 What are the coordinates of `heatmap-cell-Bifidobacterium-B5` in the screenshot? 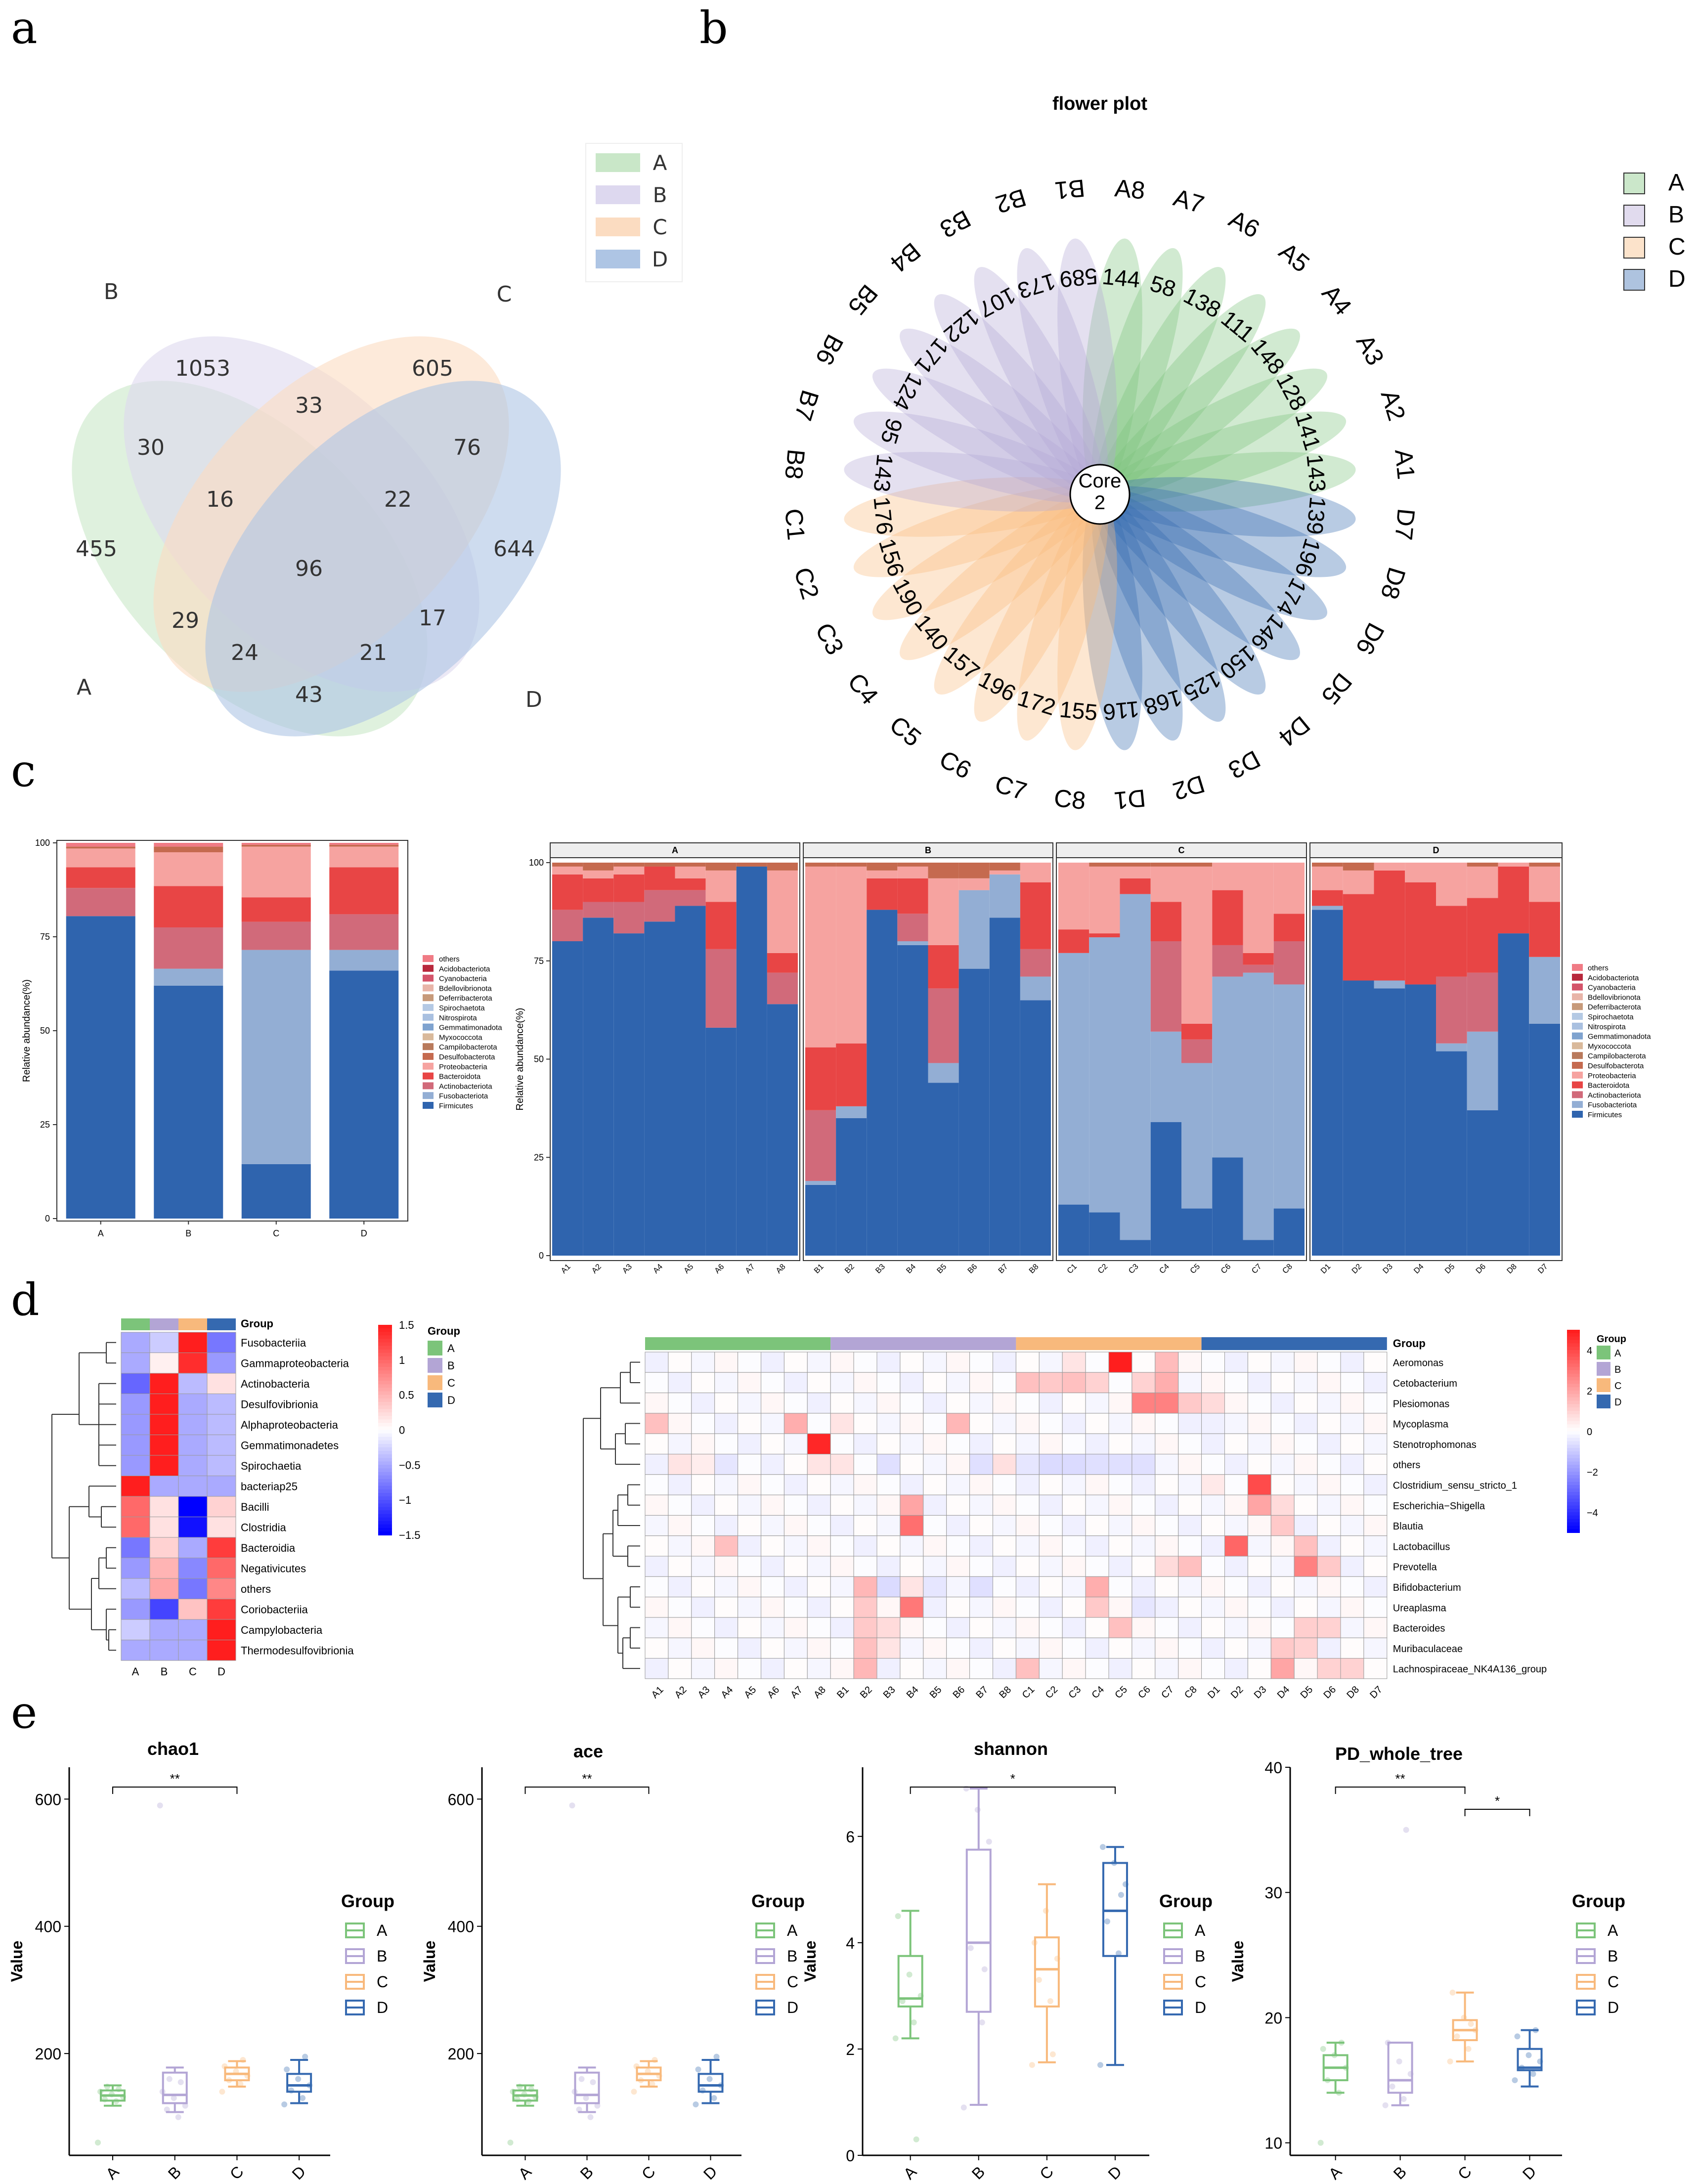 It's located at (935, 1587).